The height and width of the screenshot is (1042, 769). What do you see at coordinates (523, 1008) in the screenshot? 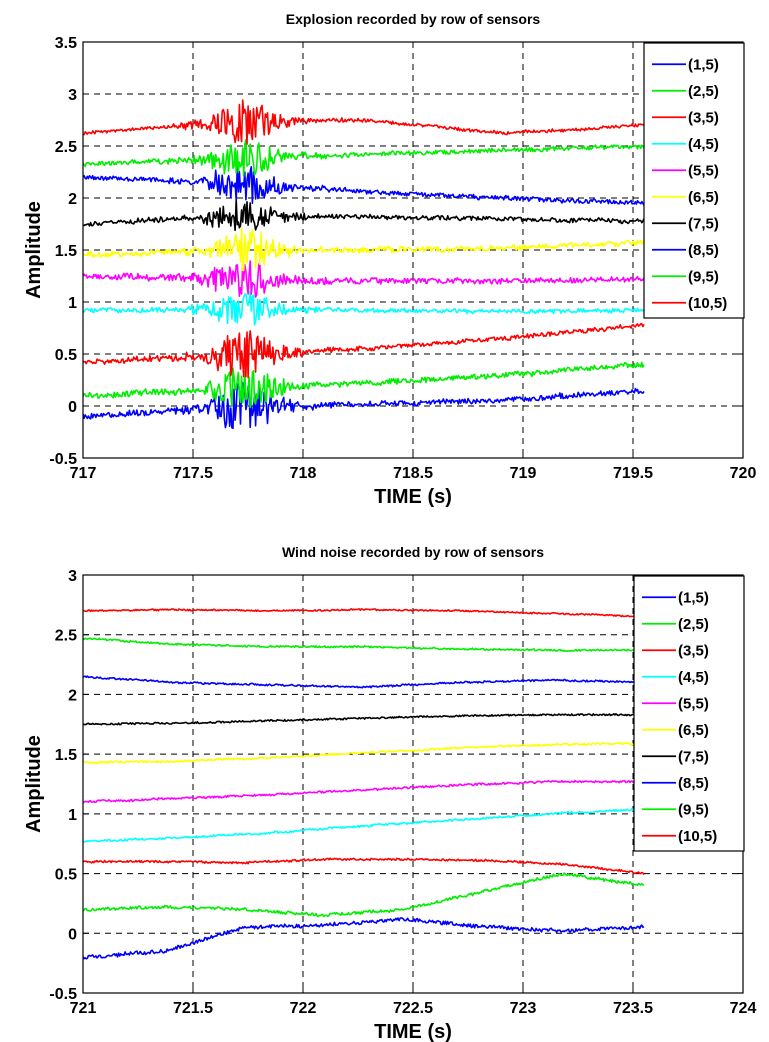
I see `x-tick-label: 723` at bounding box center [523, 1008].